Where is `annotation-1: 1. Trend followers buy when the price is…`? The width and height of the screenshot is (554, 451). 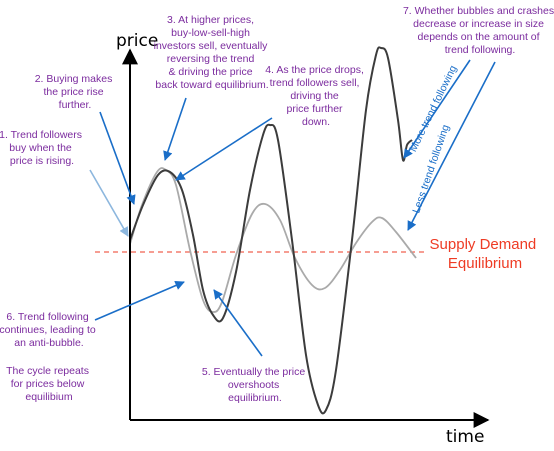 annotation-1: 1. Trend followers buy when the price is… is located at coordinates (42, 148).